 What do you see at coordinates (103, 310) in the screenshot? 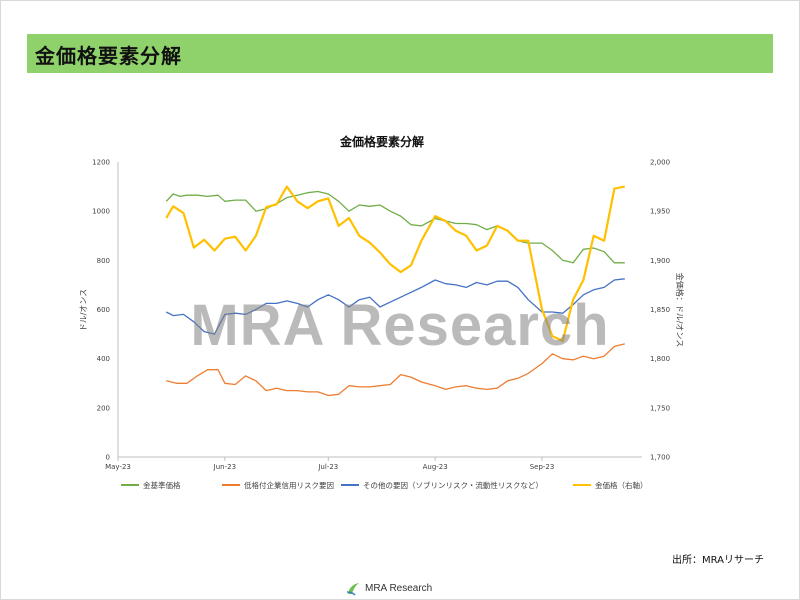
I see `y-tick-label: 600` at bounding box center [103, 310].